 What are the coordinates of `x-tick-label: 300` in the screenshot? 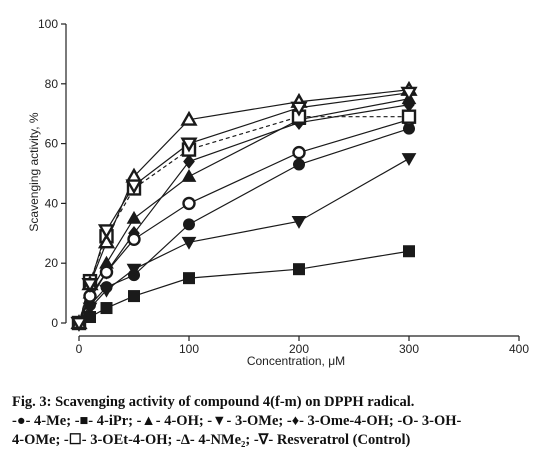 It's located at (409, 349).